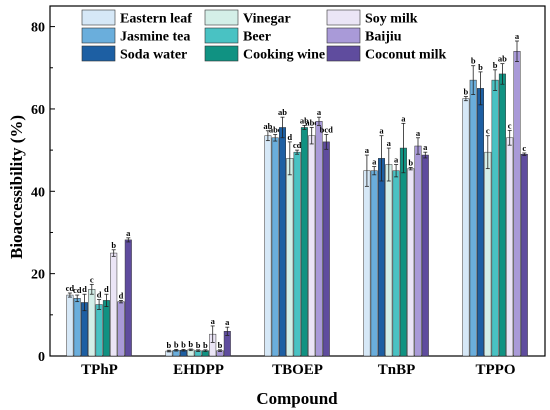 The width and height of the screenshot is (550, 410). Describe the element at coordinates (327, 129) in the screenshot. I see `significance-label: bcd` at that location.